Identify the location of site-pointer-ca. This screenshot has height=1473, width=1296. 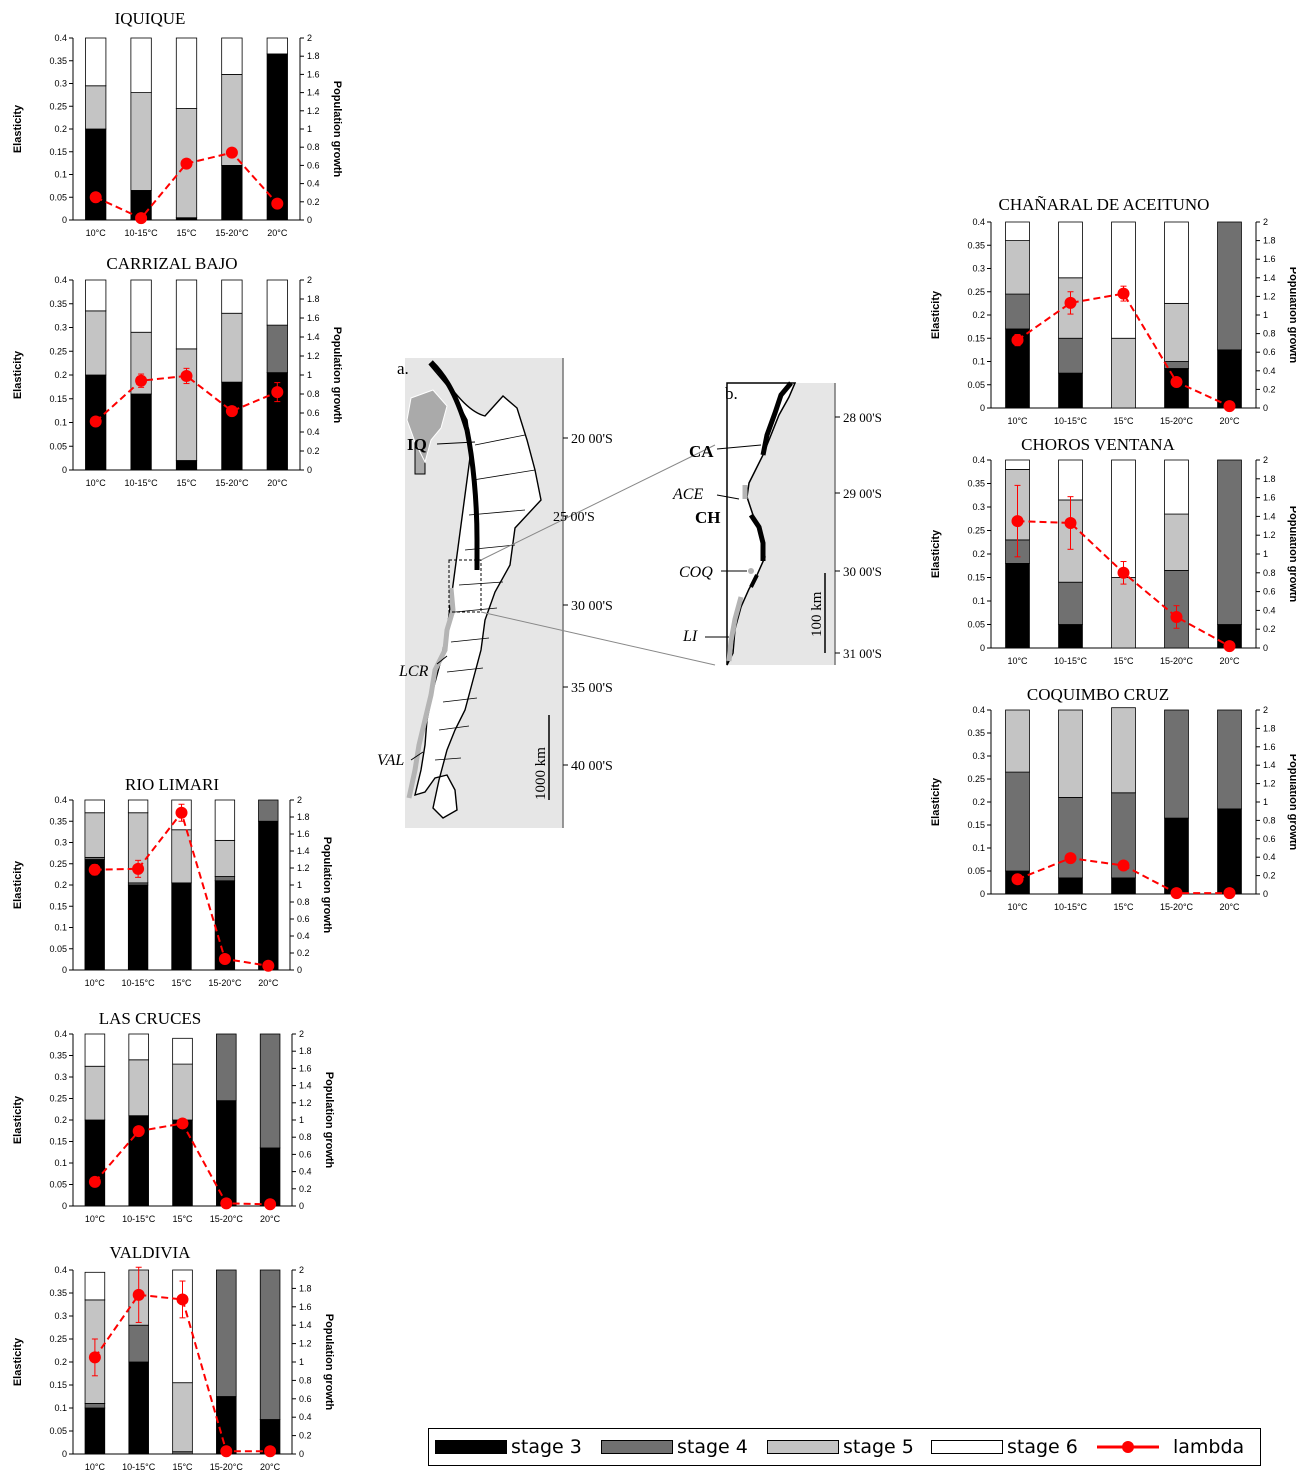
(739, 447).